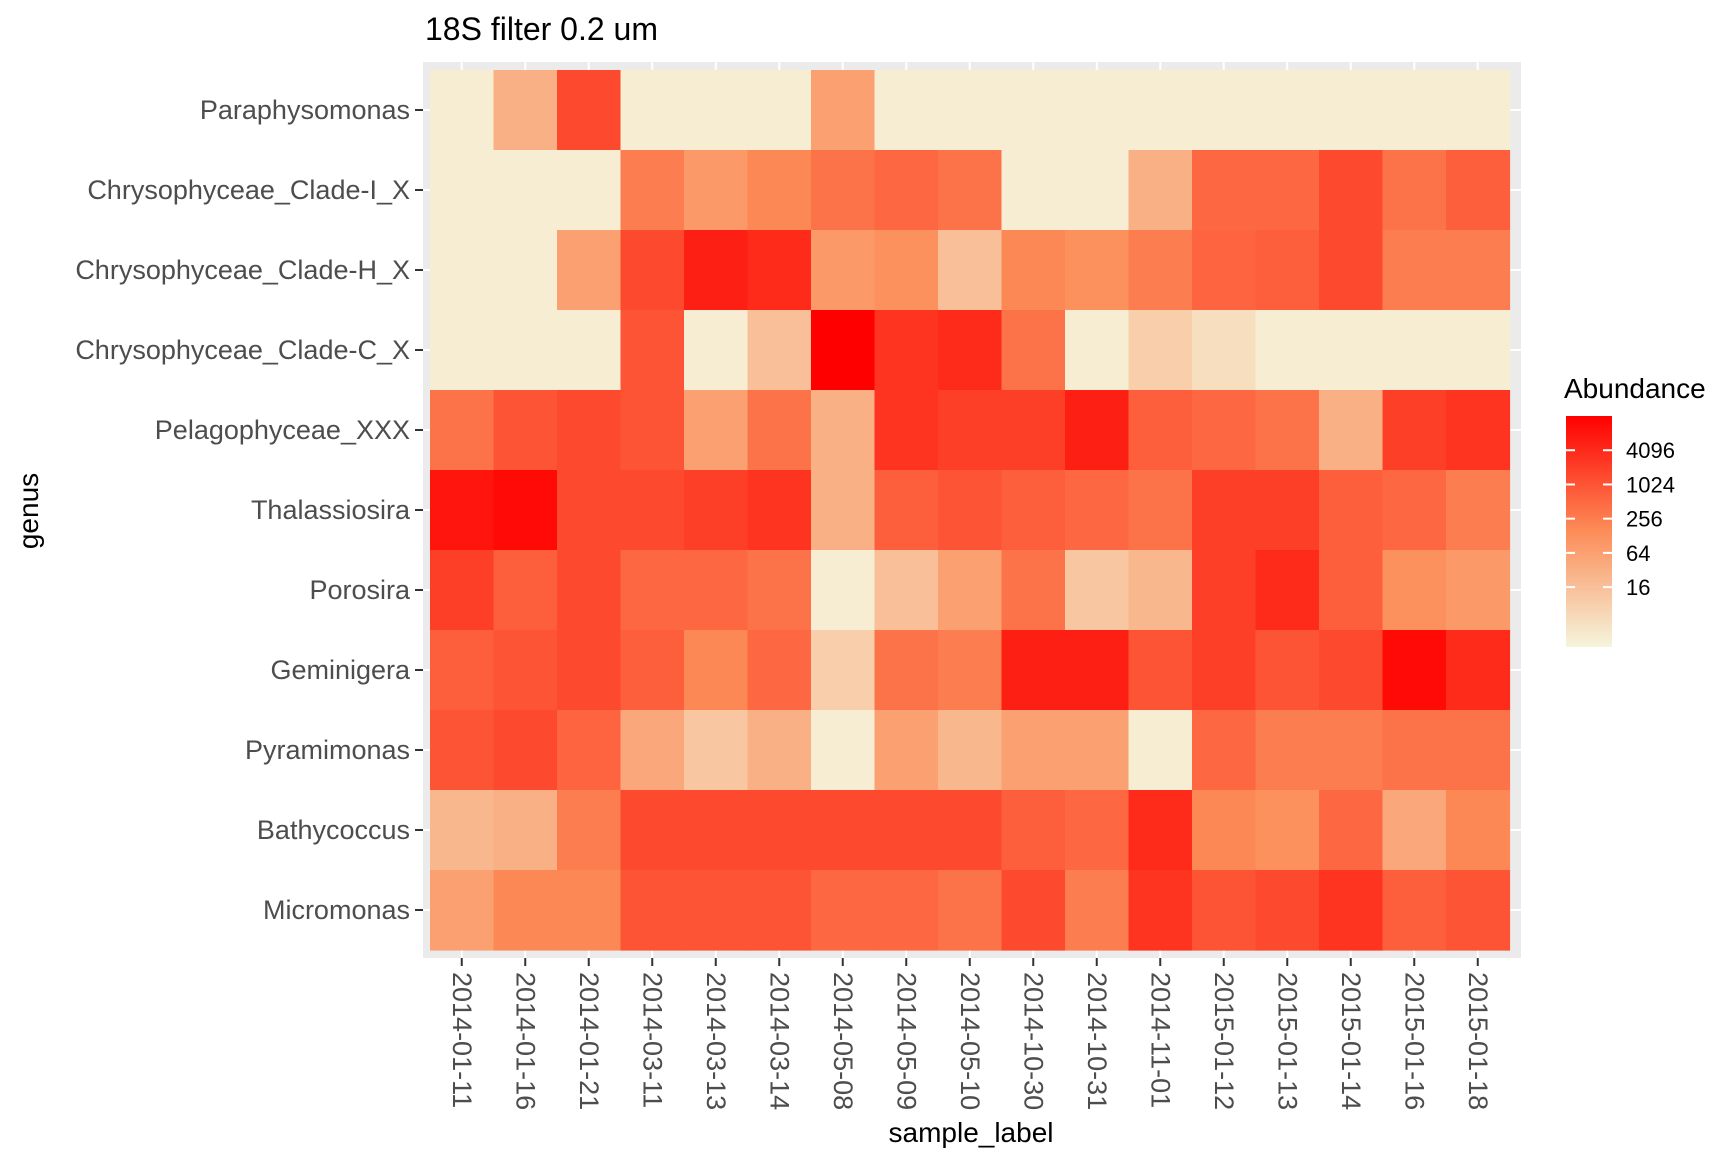  What do you see at coordinates (333, 830) in the screenshot?
I see `y-tick-label: Bathycoccus` at bounding box center [333, 830].